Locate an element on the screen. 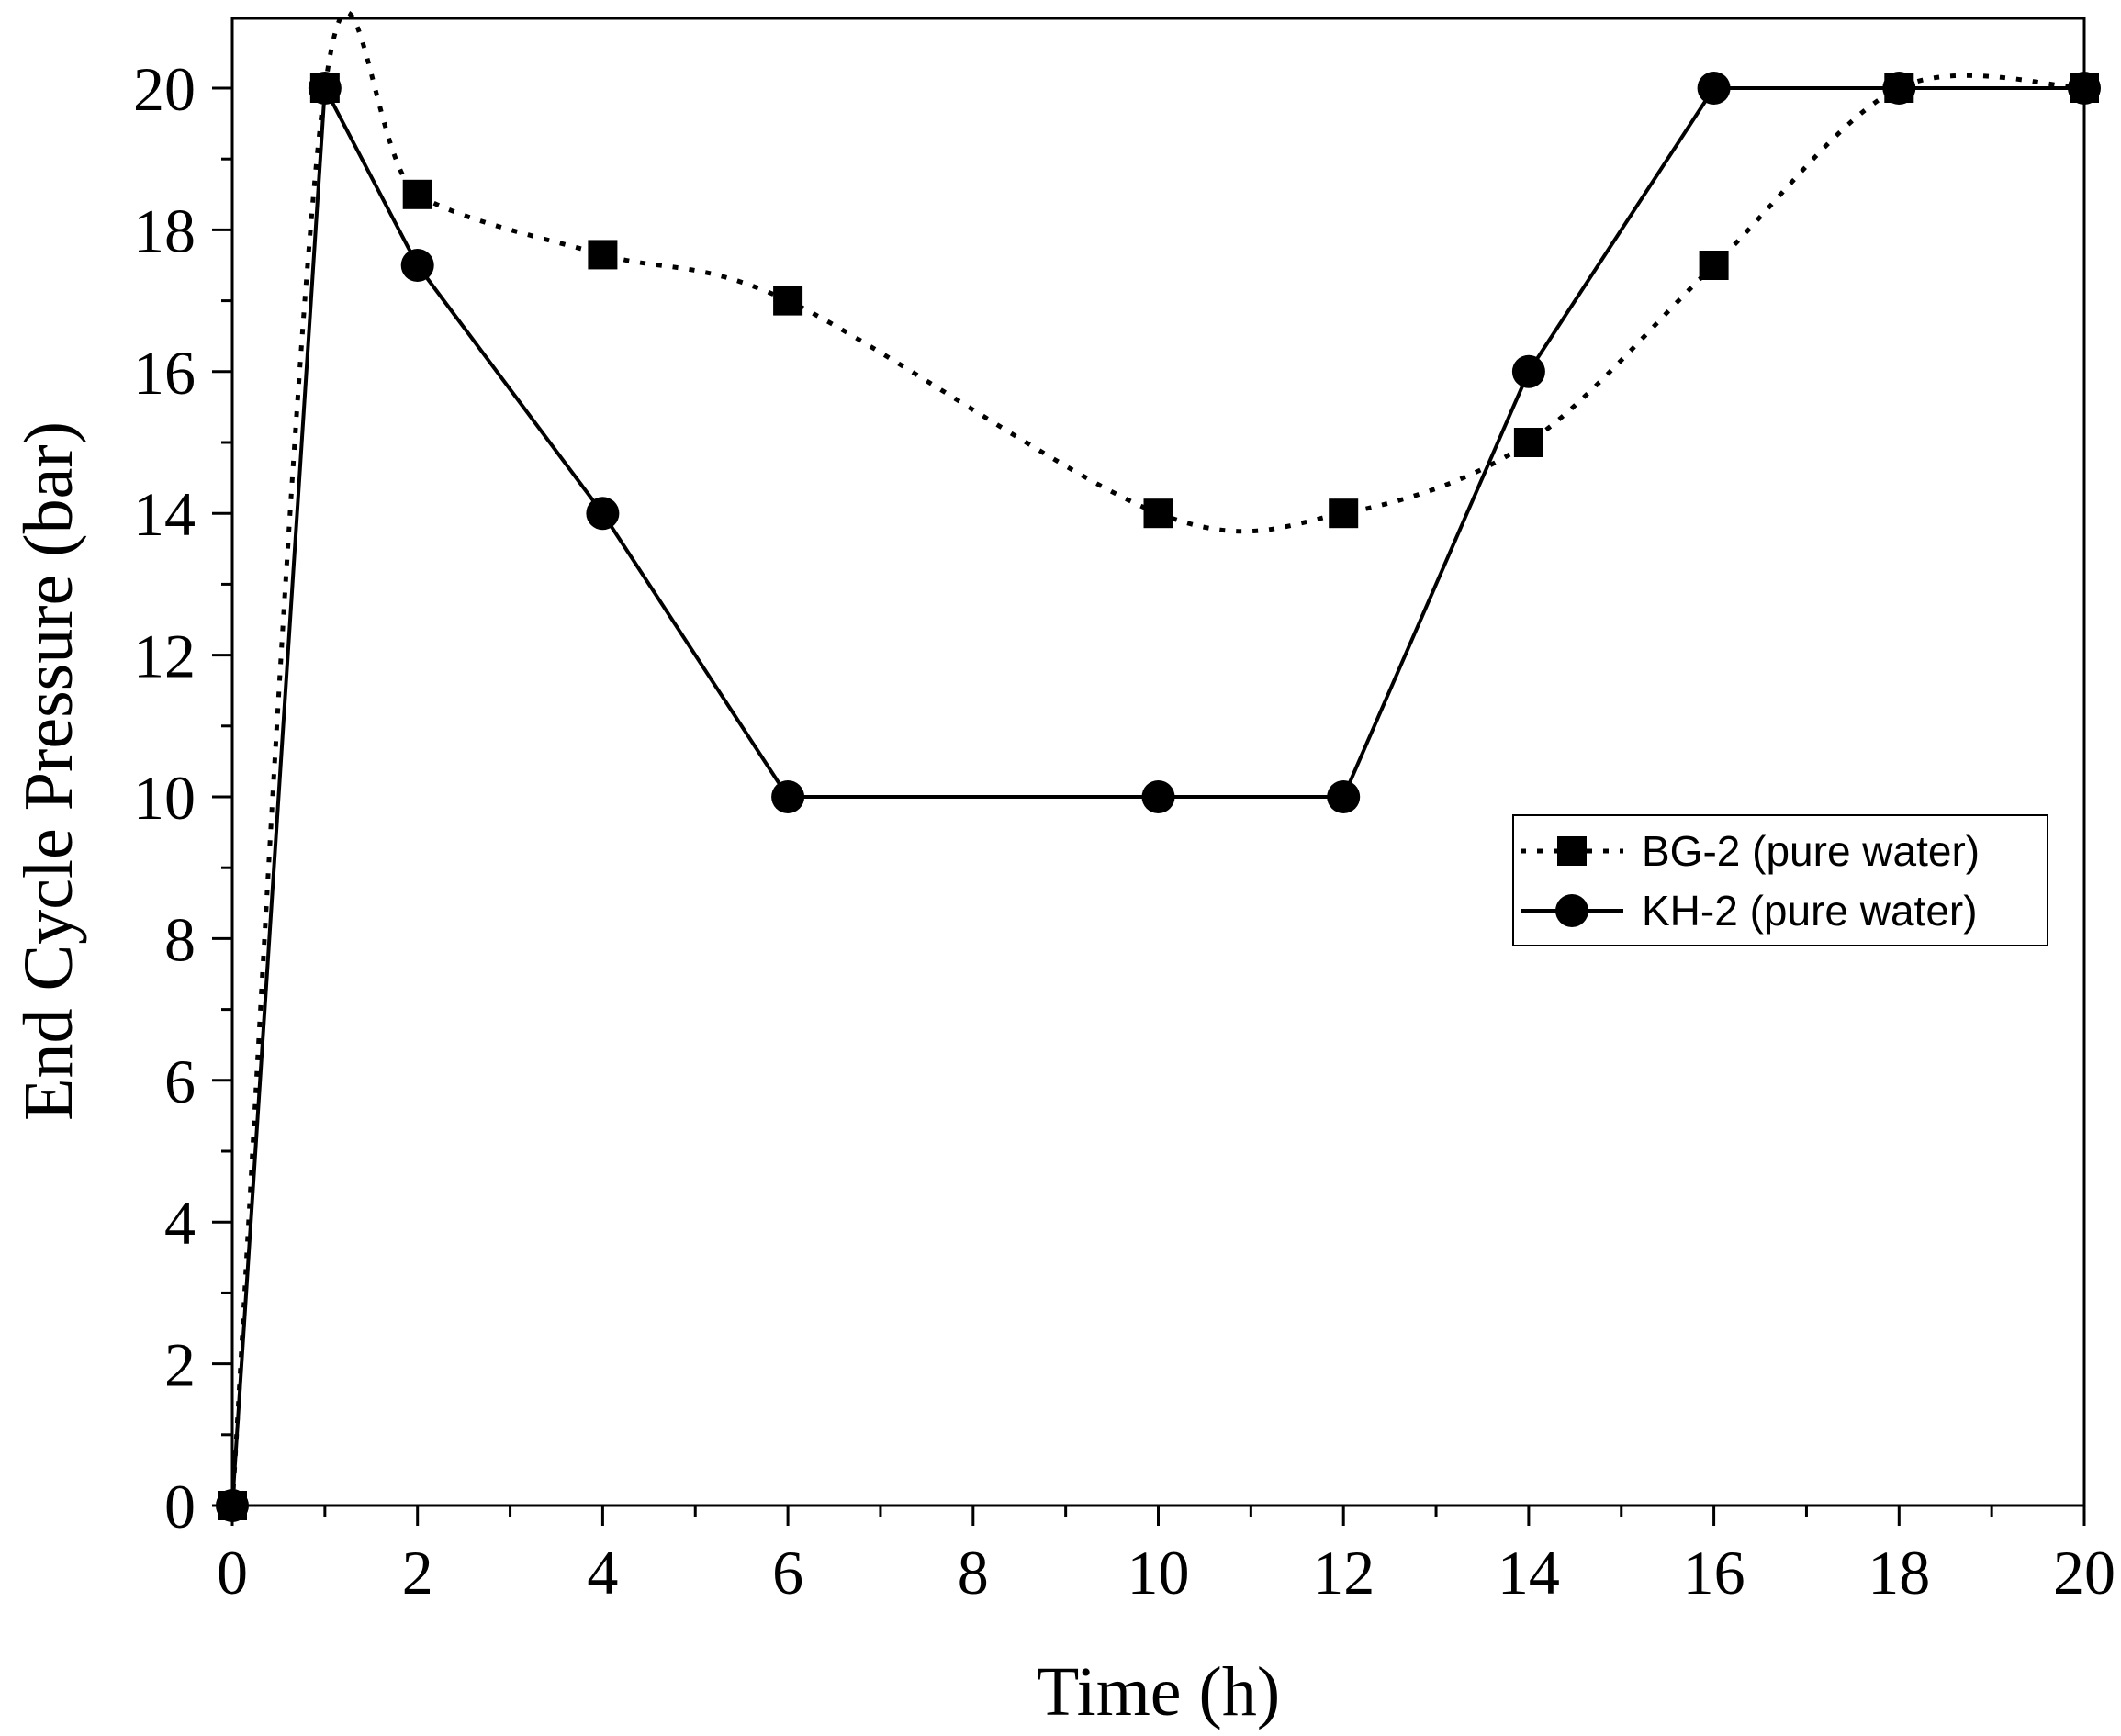  x-tick-label: 18 is located at coordinates (1899, 1572).